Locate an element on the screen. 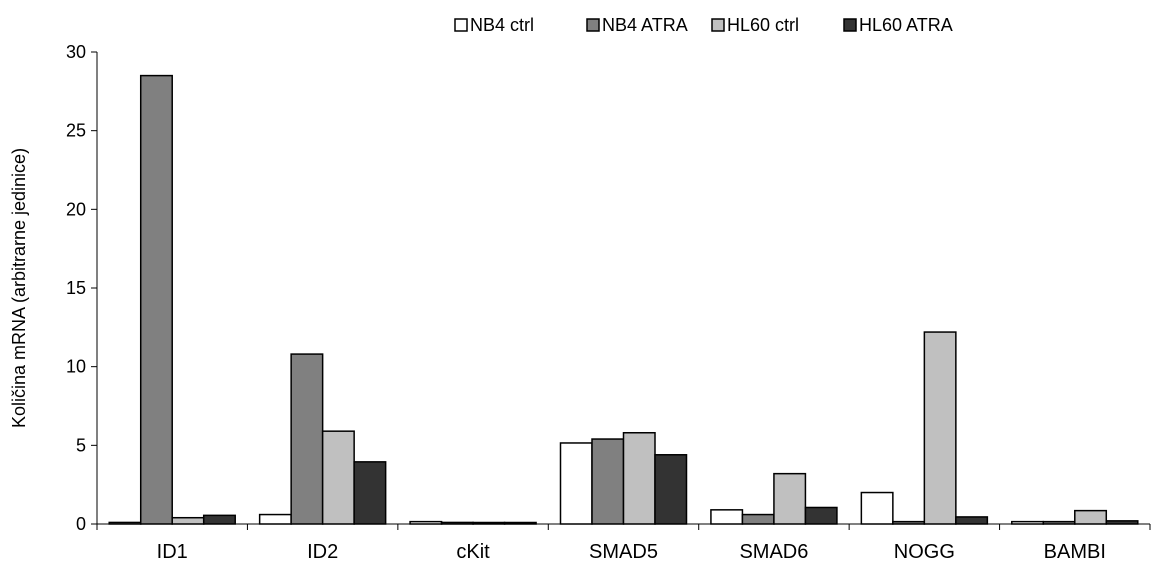 The image size is (1151, 569). legend-label: HL60 ATRA is located at coordinates (906, 25).